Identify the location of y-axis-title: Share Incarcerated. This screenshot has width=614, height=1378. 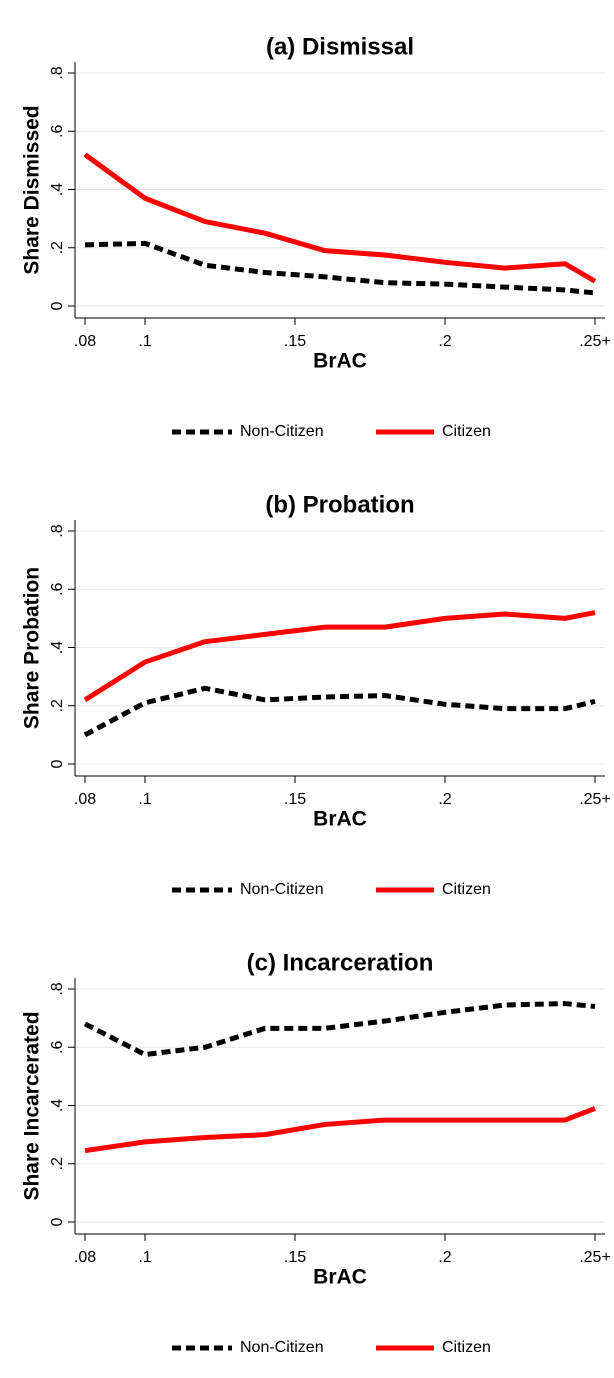
(32, 1105).